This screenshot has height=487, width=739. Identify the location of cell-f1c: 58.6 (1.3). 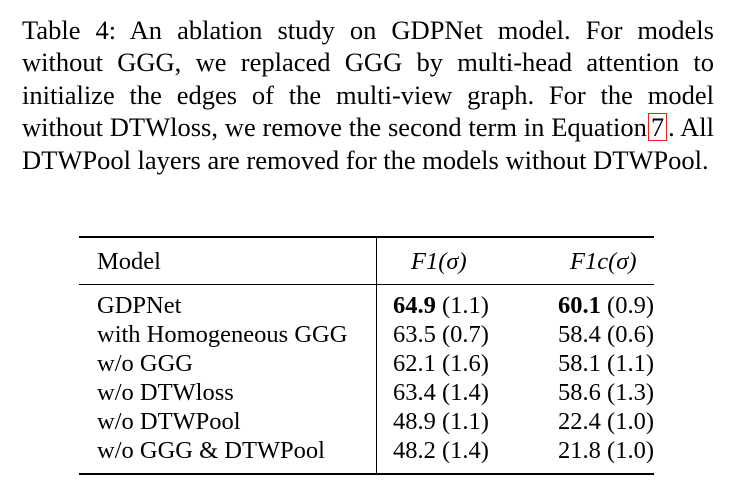
(606, 392).